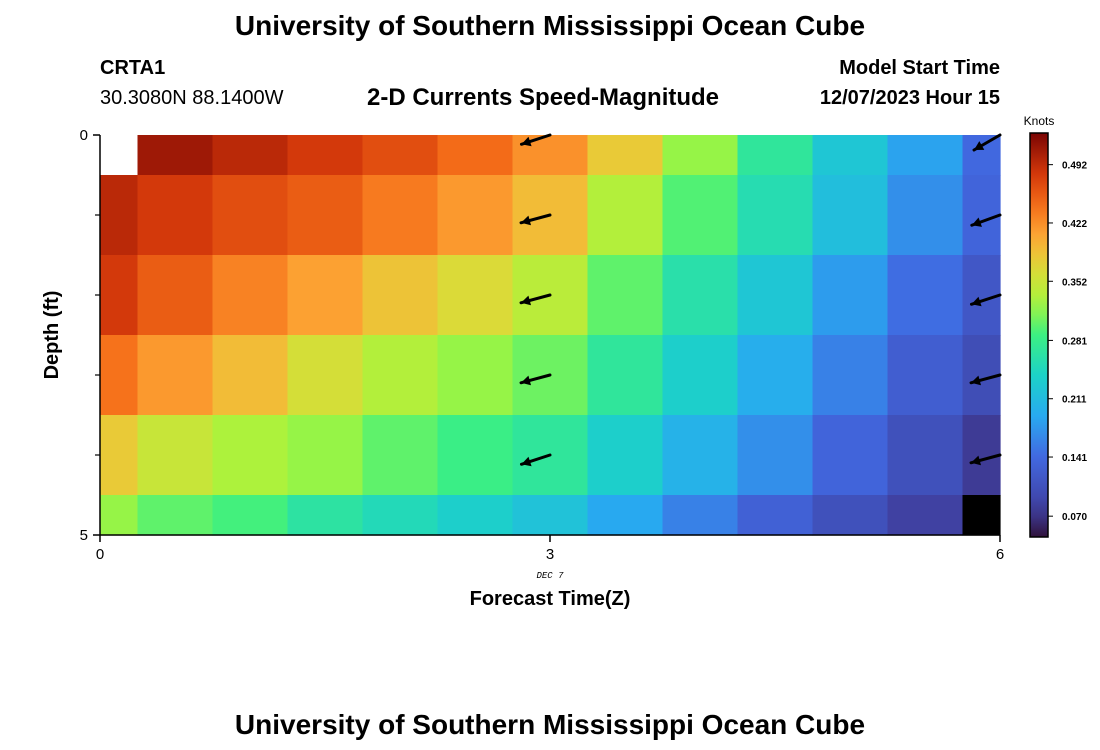  Describe the element at coordinates (133, 68) in the screenshot. I see `station-name: CRTA1` at that location.